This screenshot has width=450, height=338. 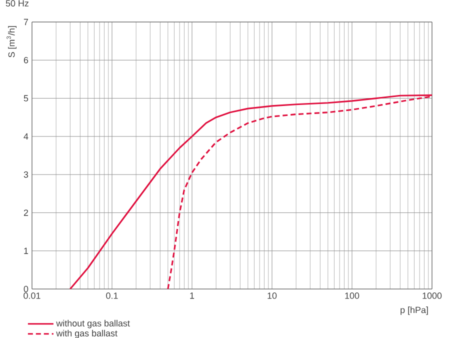 What do you see at coordinates (432, 295) in the screenshot?
I see `x-tick-label: 1000` at bounding box center [432, 295].